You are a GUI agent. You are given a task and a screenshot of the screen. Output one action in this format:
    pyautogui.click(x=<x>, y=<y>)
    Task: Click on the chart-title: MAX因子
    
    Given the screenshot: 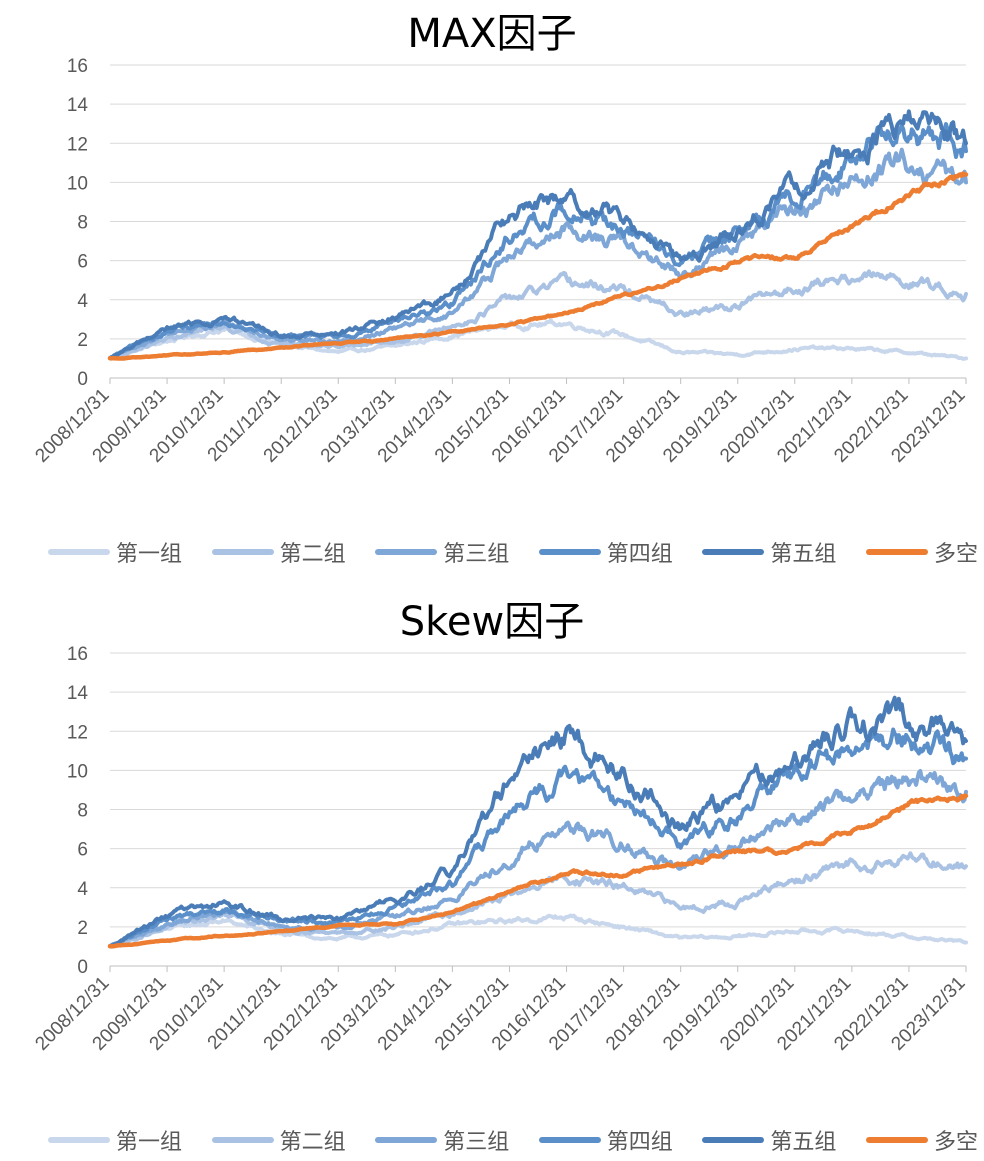 What is the action you would take?
    pyautogui.click(x=492, y=34)
    